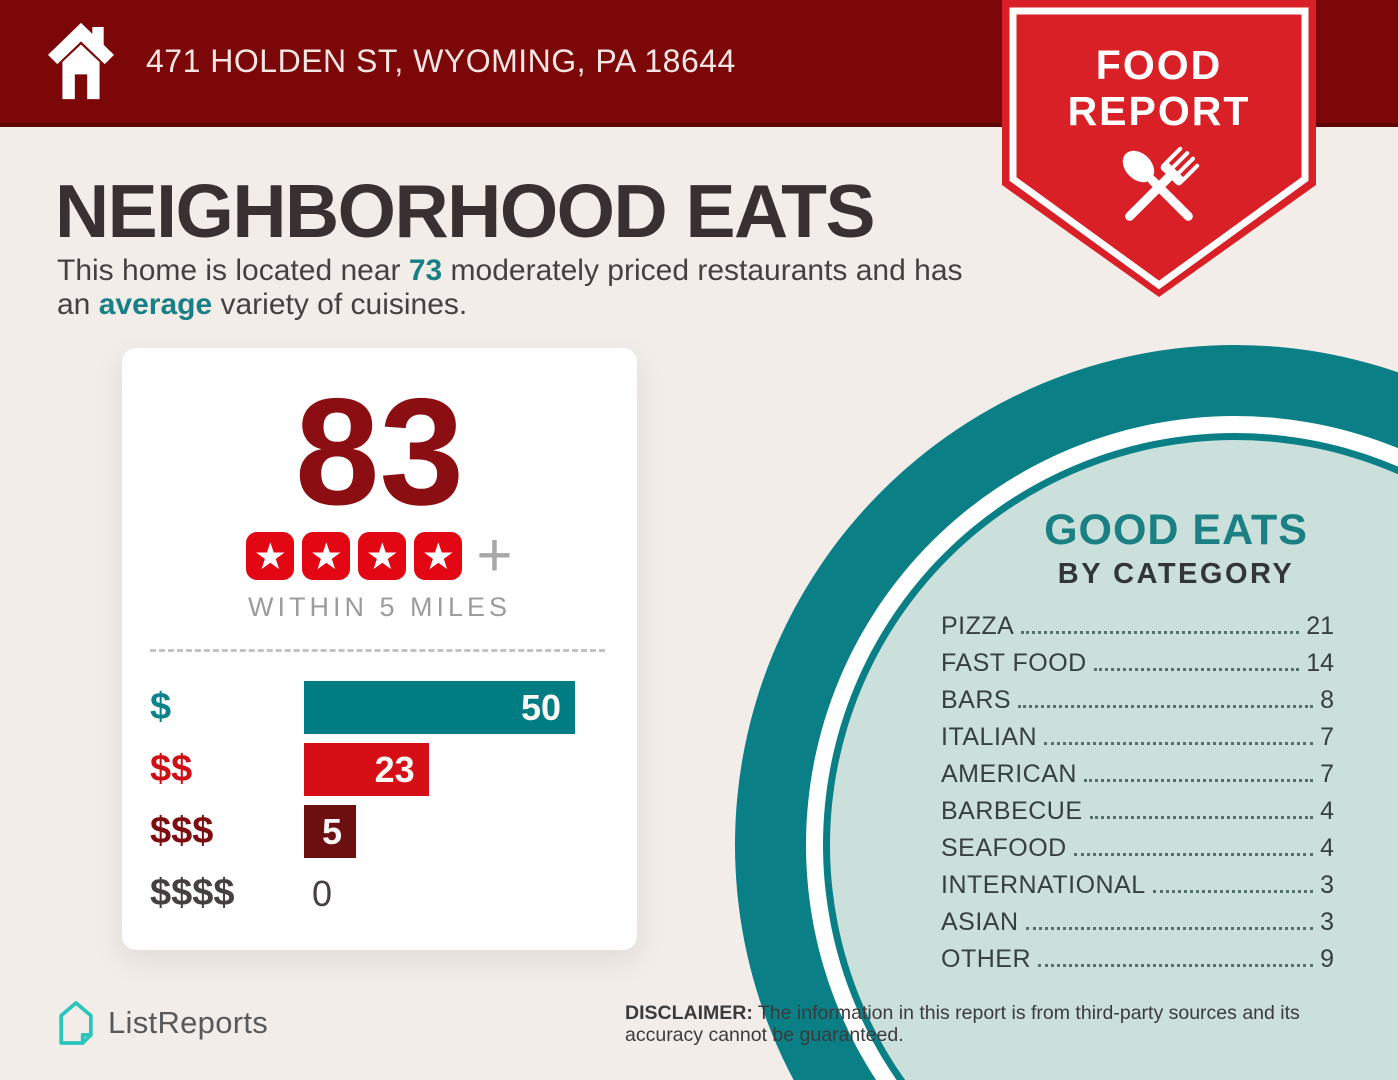 Image resolution: width=1398 pixels, height=1080 pixels. I want to click on bar-value: 5, so click(331, 831).